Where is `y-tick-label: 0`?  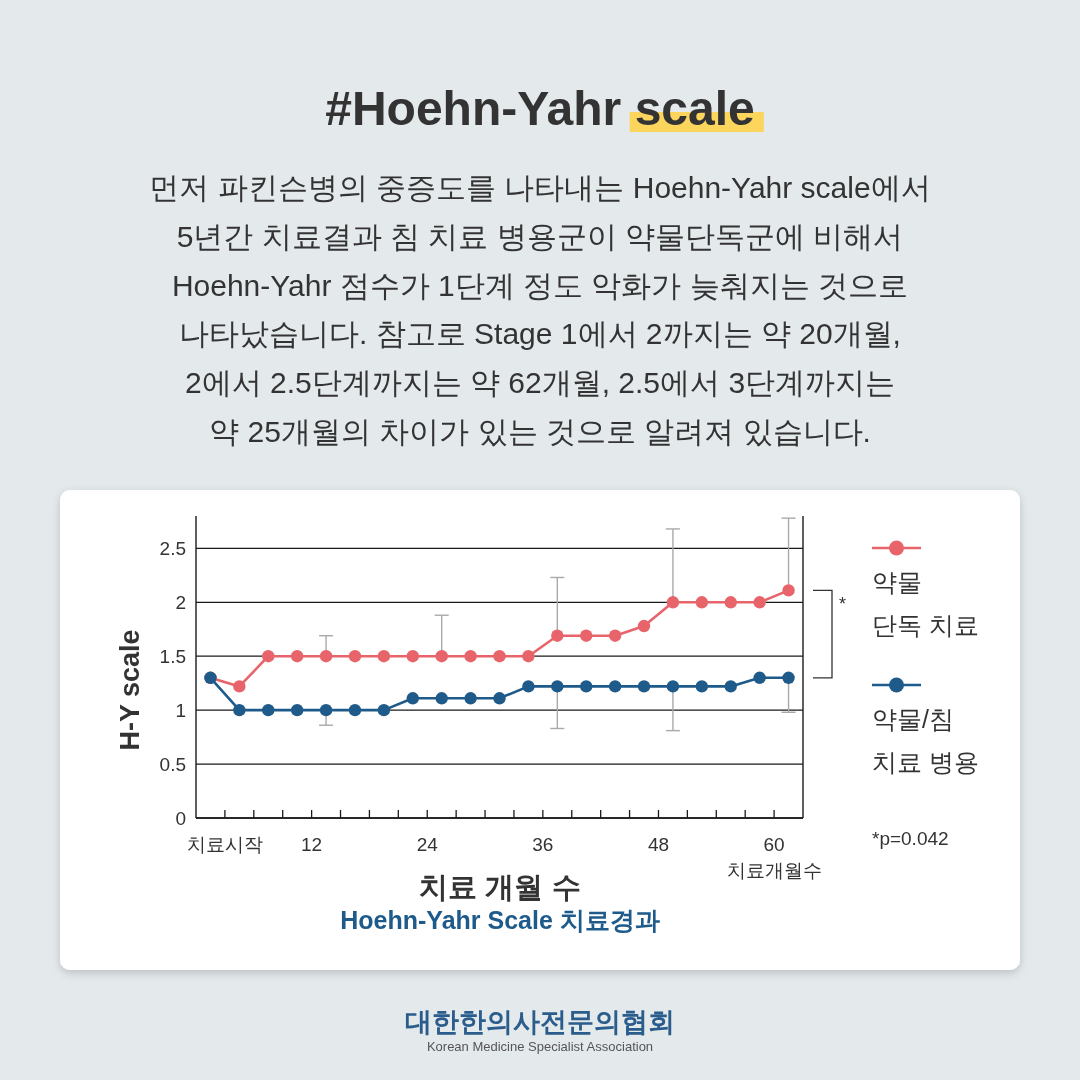
y-tick-label: 0 is located at coordinates (180, 818).